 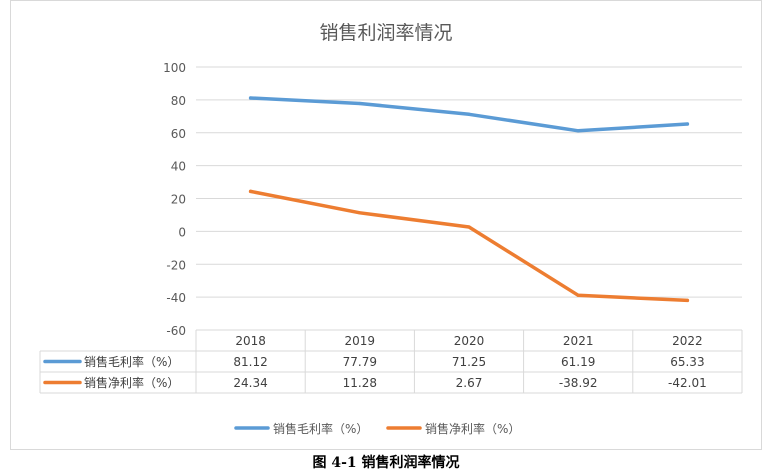 What do you see at coordinates (176, 298) in the screenshot?
I see `y-tick-label: -40` at bounding box center [176, 298].